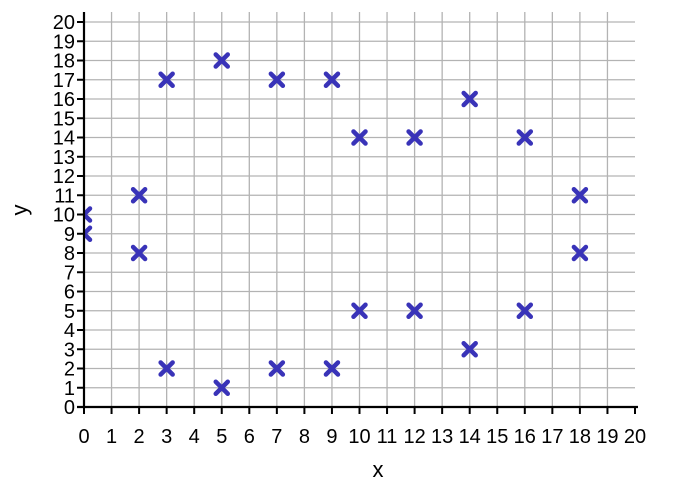  I want to click on y-tick-label: 8, so click(69, 254).